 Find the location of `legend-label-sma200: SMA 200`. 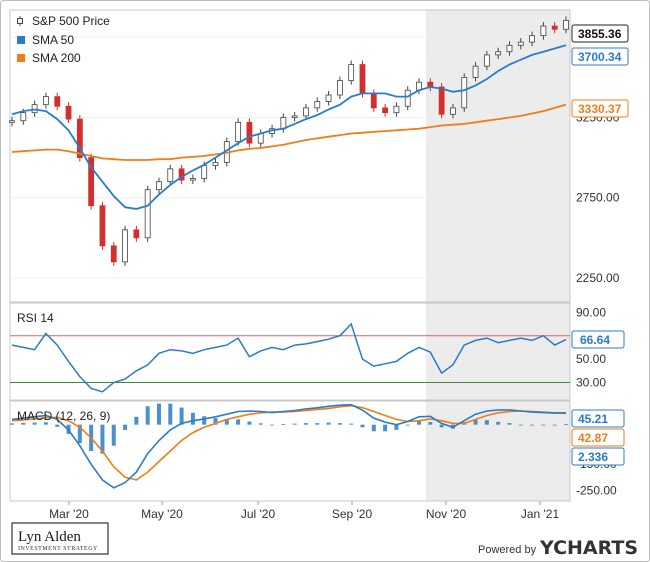

legend-label-sma200: SMA 200 is located at coordinates (56, 58).